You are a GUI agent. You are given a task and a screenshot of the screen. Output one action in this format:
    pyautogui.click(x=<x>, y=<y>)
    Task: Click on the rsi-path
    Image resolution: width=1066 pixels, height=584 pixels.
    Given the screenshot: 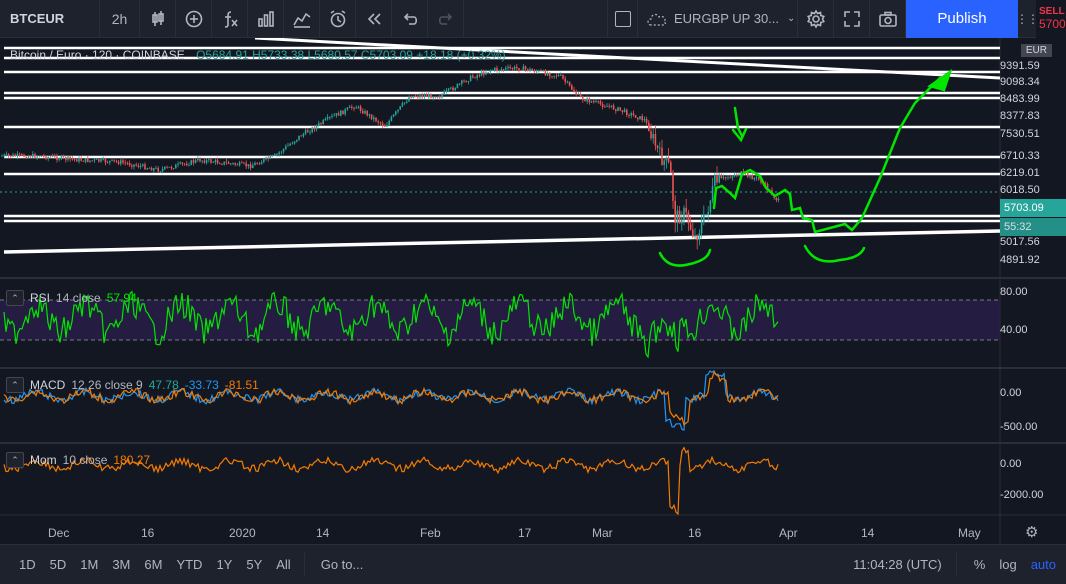 What is the action you would take?
    pyautogui.click(x=391, y=324)
    